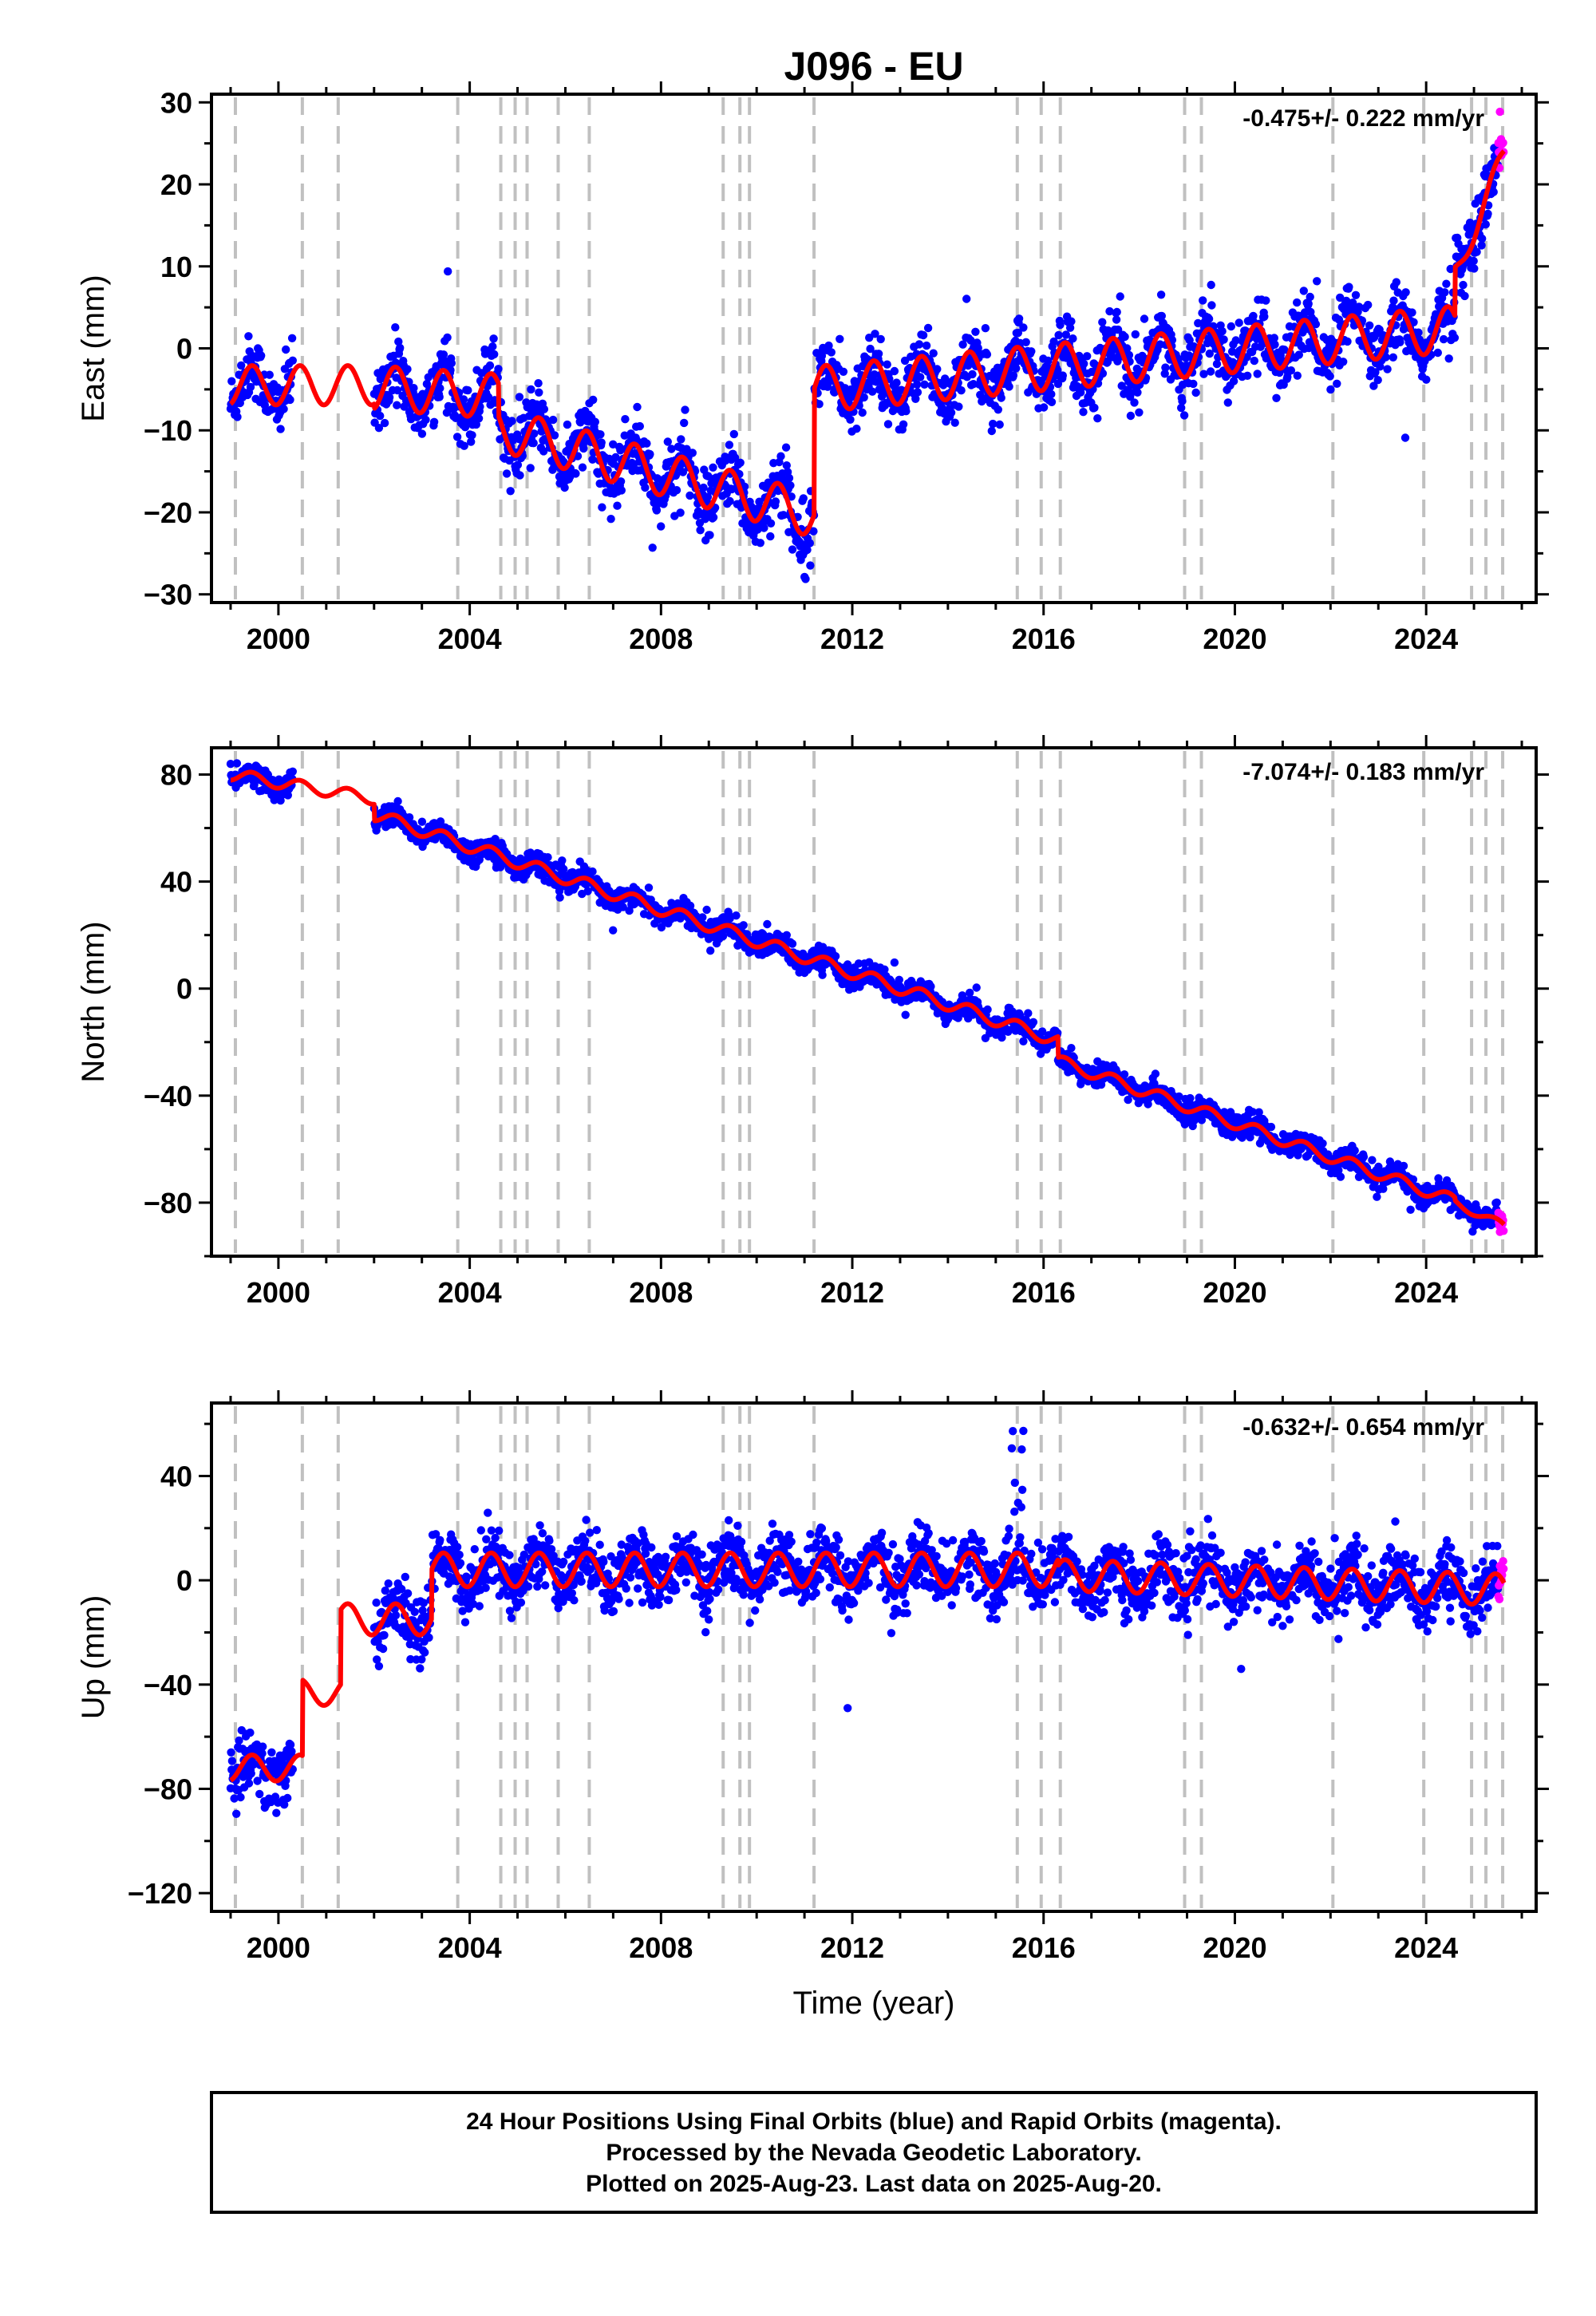  I want to click on x-tick-label: 2024, so click(1426, 638).